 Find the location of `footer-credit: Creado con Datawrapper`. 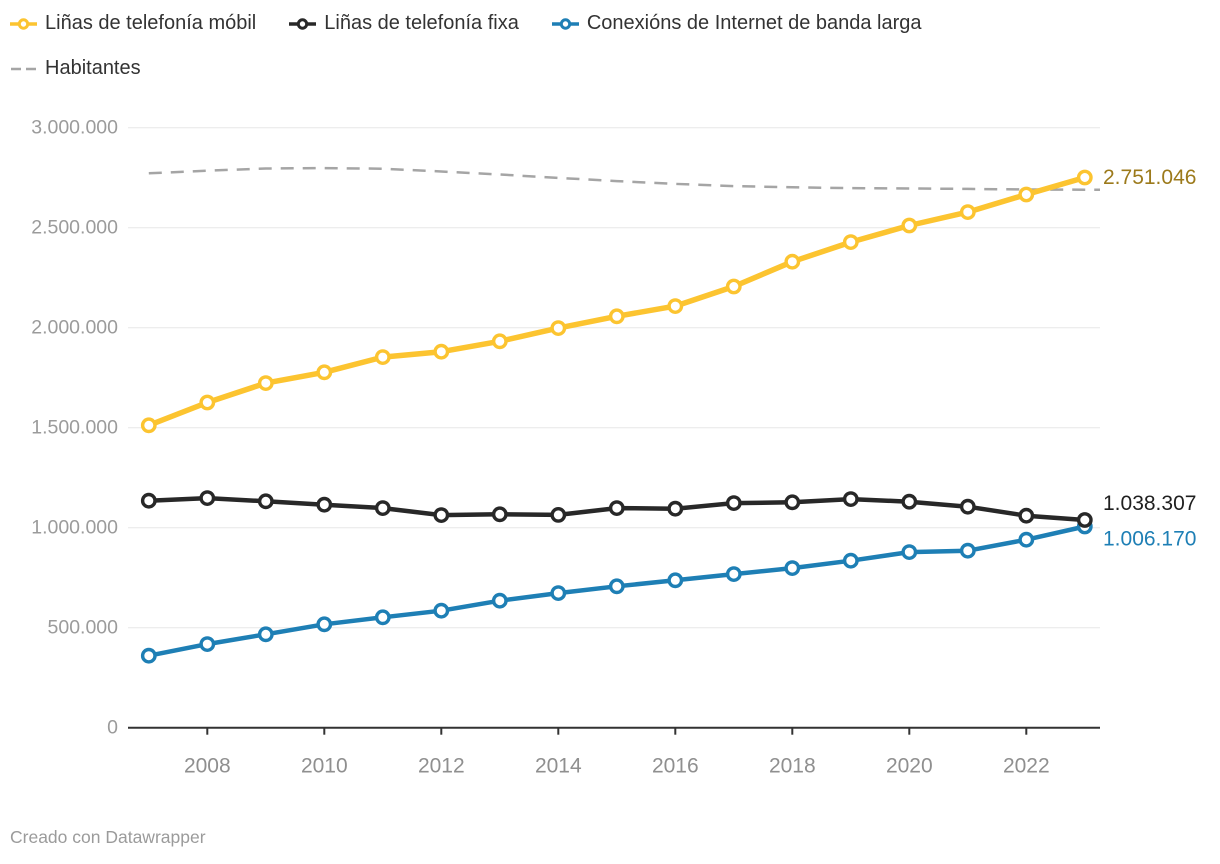

footer-credit: Creado con Datawrapper is located at coordinates (108, 837).